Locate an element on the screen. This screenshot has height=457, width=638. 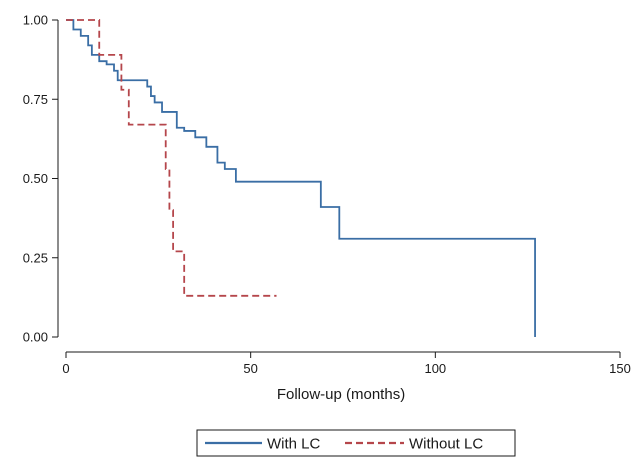
x-tick-label: 150 is located at coordinates (620, 368).